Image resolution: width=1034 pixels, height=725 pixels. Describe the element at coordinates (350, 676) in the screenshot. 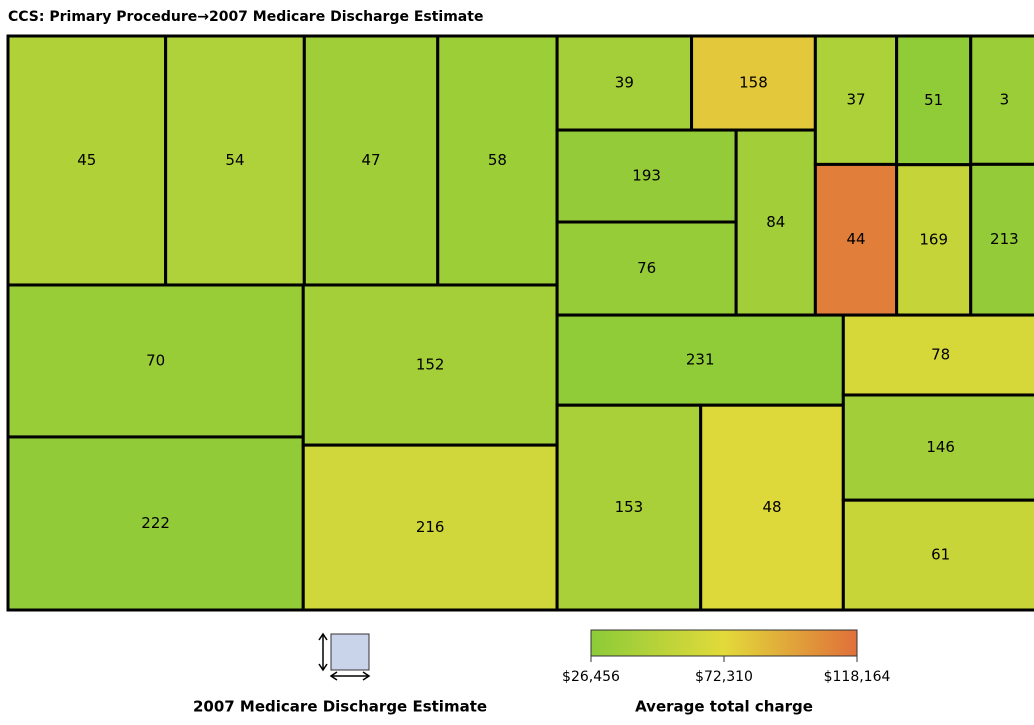

I see `width-arrow-heads` at that location.